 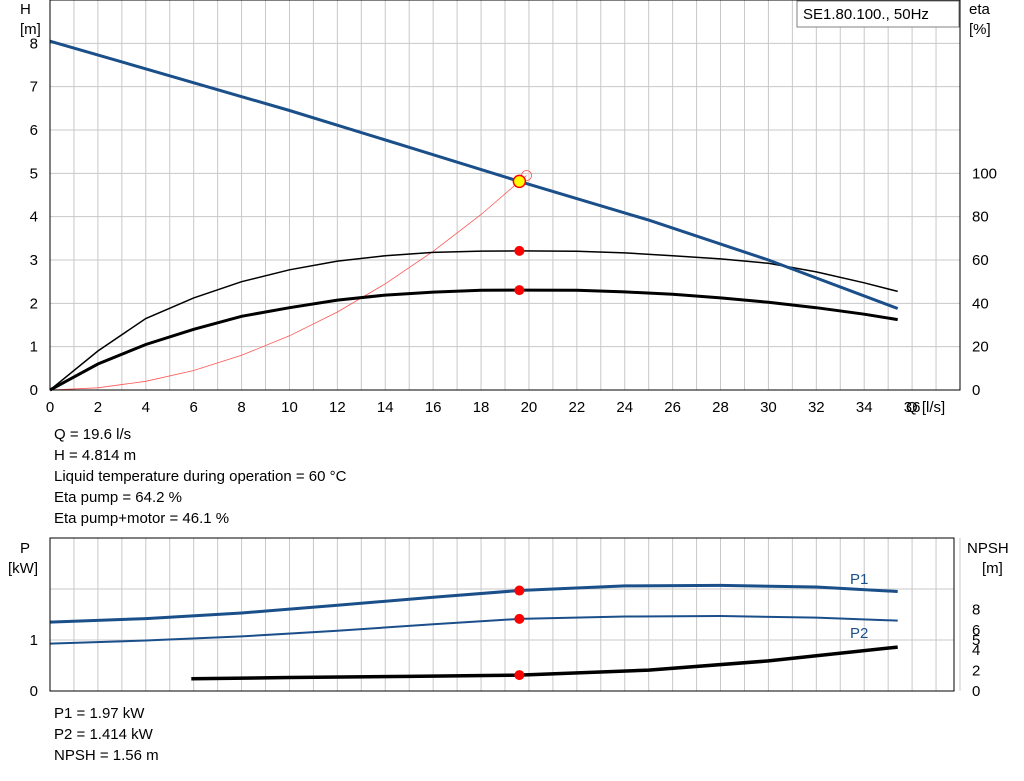 What do you see at coordinates (95, 455) in the screenshot?
I see `result-head: H = 4.814 m` at bounding box center [95, 455].